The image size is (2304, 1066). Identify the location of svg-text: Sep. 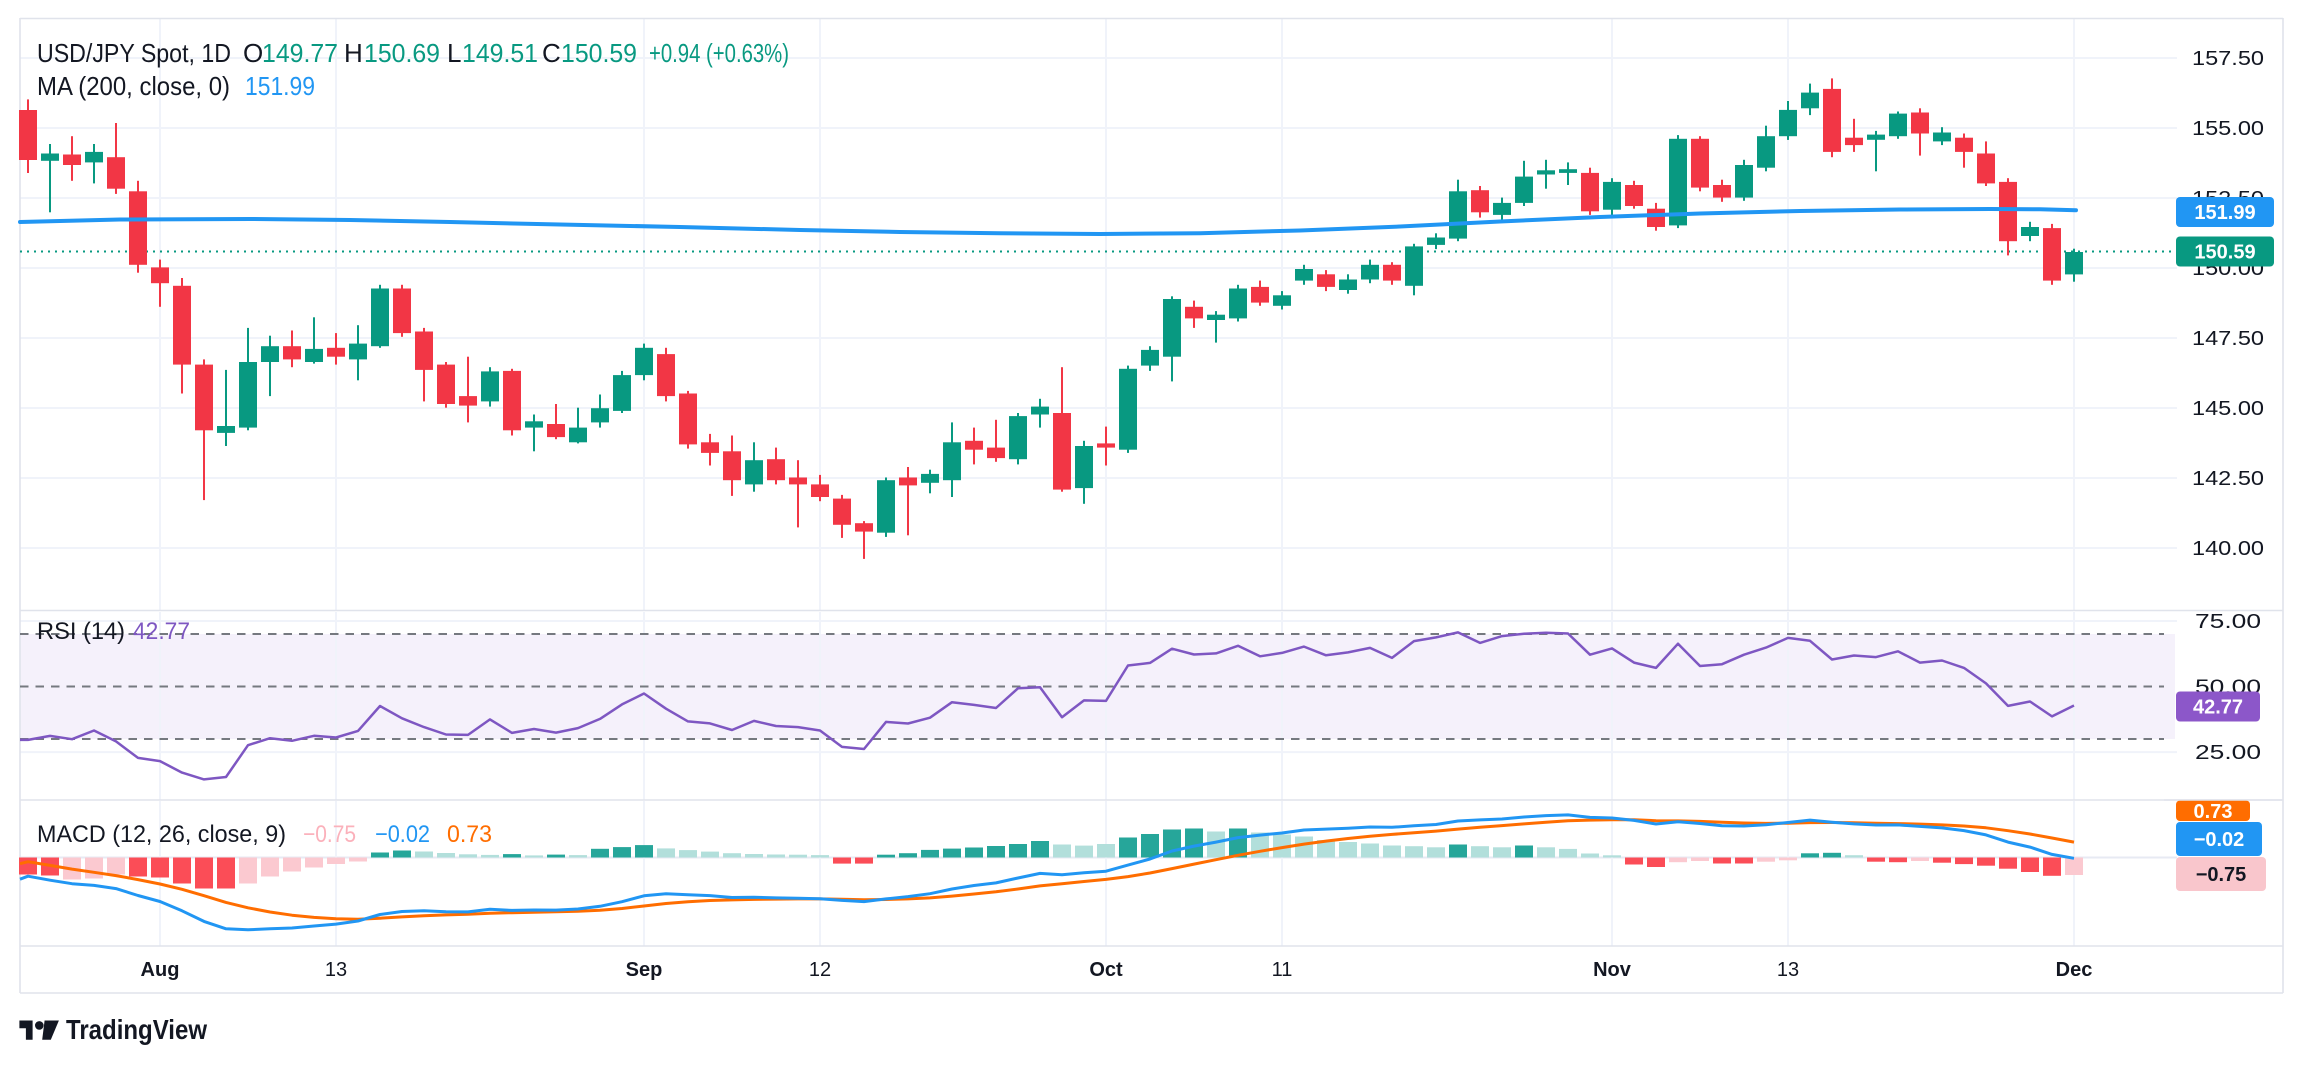
(644, 970).